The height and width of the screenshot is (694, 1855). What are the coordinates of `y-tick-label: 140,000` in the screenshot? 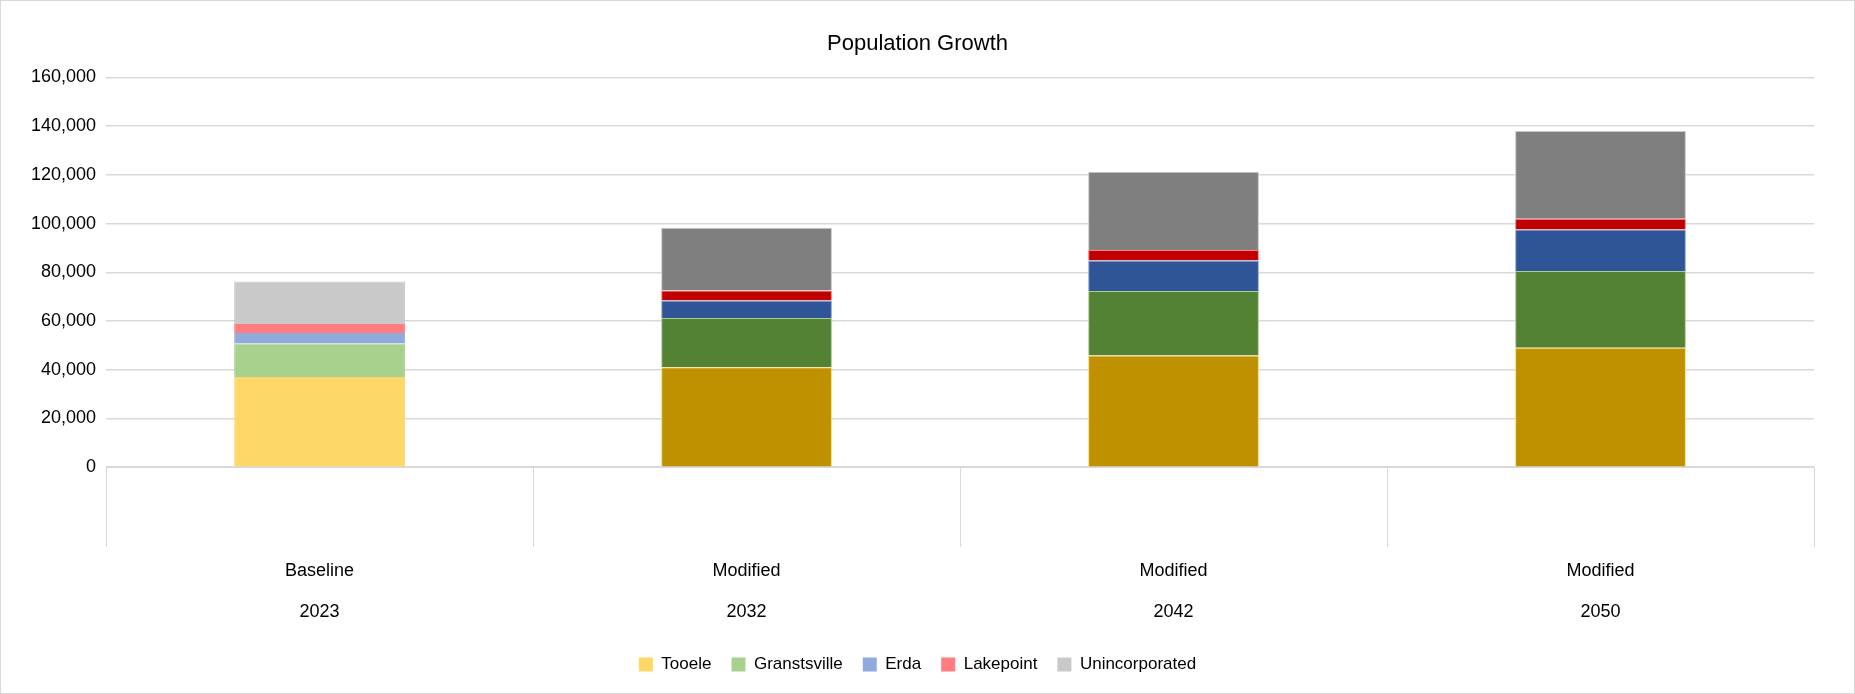 It's located at (63, 125).